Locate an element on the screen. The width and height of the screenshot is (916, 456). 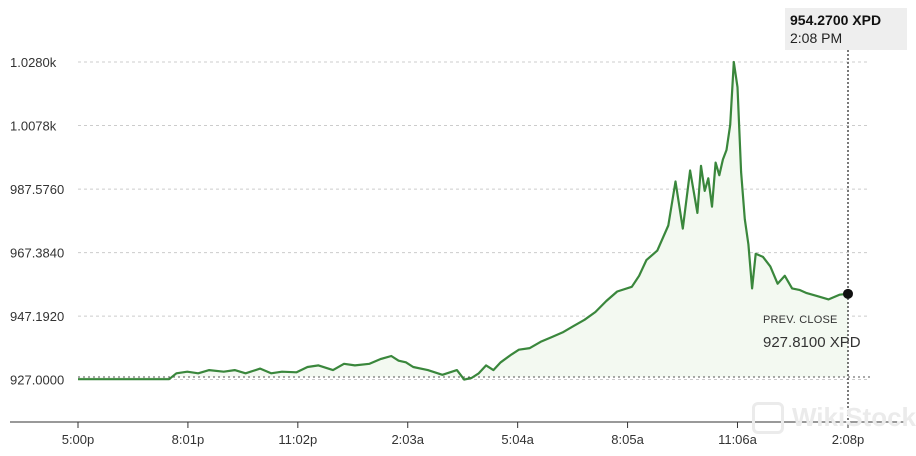
x-tick-label: 11:06a is located at coordinates (738, 439).